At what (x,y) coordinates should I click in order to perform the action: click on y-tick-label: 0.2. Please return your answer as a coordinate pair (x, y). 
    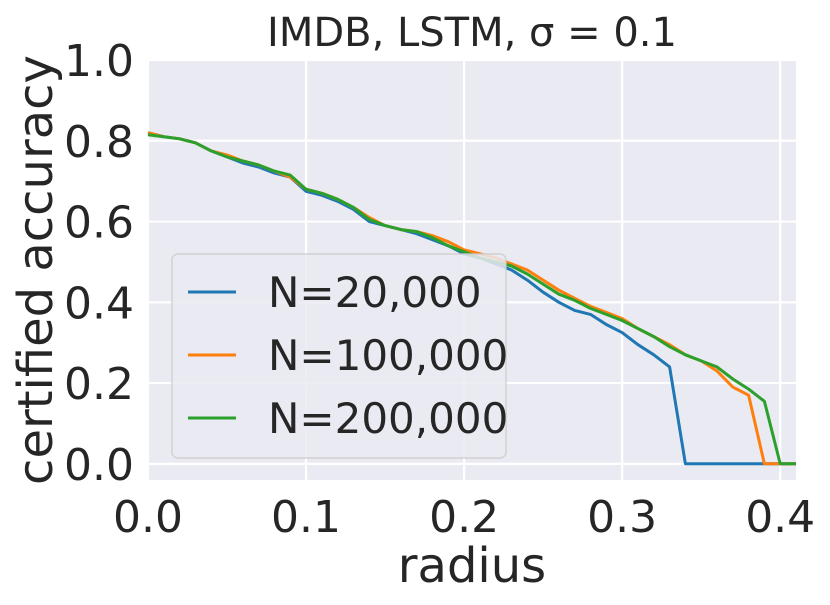
    Looking at the image, I should click on (99, 384).